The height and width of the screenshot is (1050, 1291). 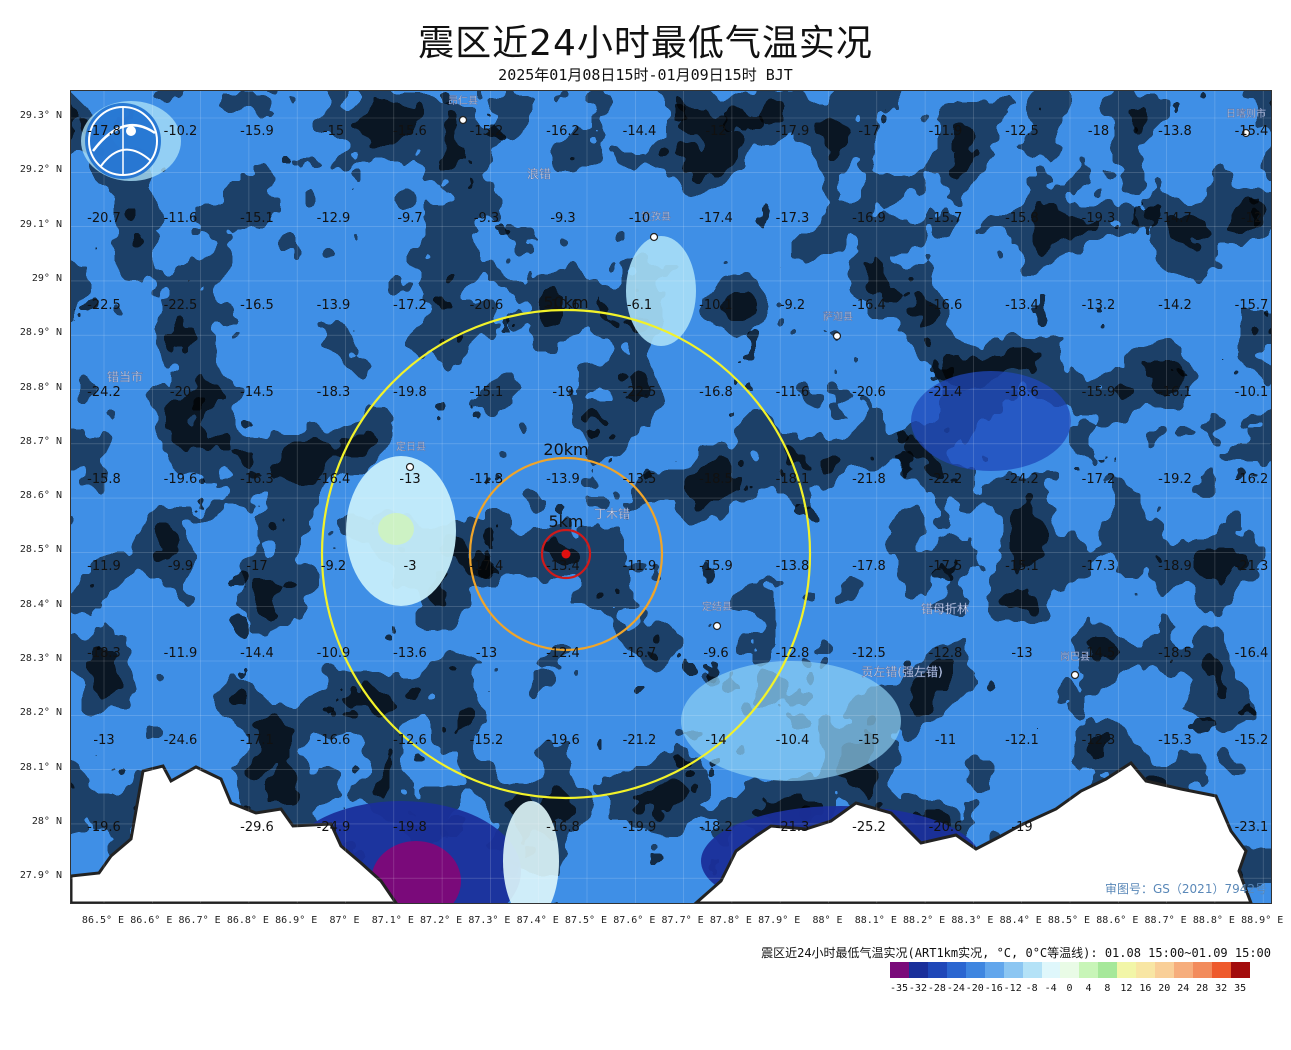 I want to click on lon-label: 87.4° E, so click(x=537, y=920).